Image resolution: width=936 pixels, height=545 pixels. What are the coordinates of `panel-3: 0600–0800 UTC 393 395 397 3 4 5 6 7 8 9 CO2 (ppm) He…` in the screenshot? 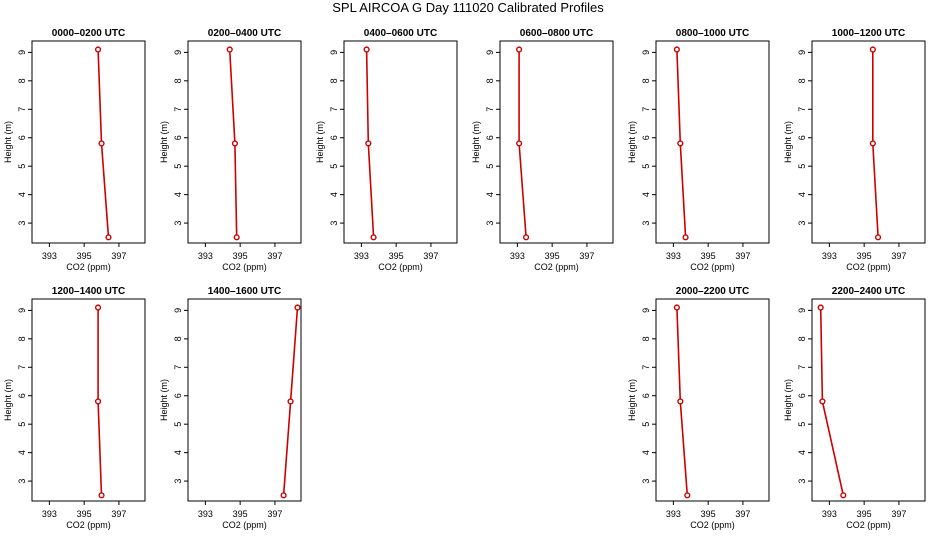 It's located at (542, 150).